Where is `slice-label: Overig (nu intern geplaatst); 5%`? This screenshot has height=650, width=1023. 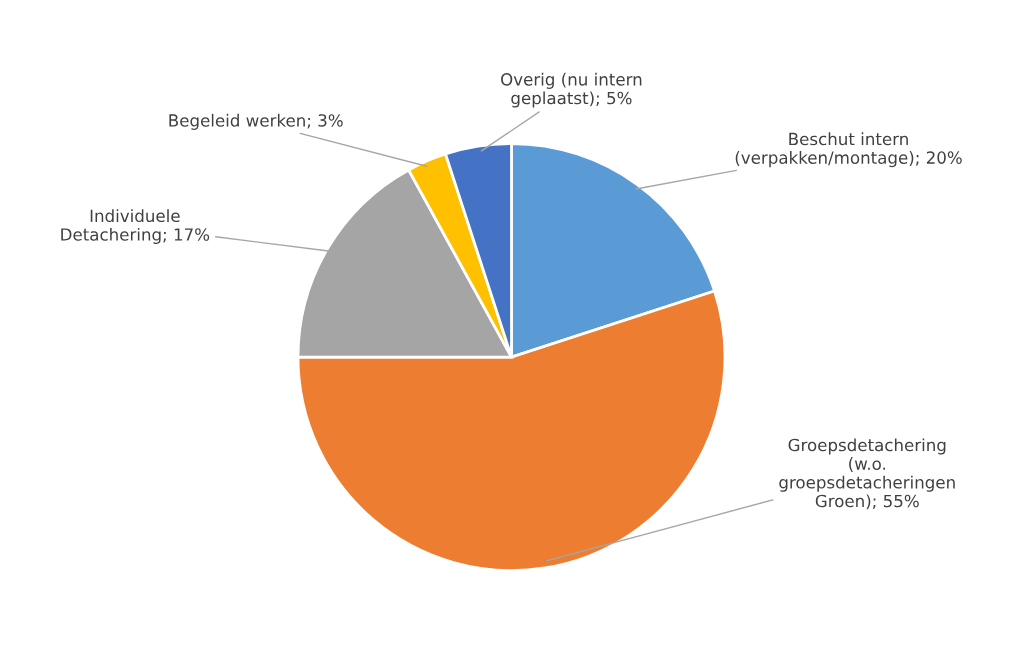
slice-label: Overig (nu intern geplaatst); 5% is located at coordinates (571, 90).